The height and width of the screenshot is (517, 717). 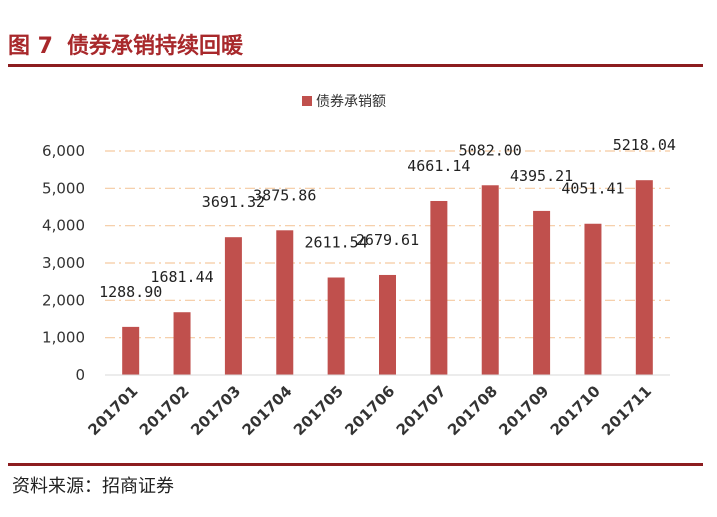 I want to click on y-tick-label: 4,000, so click(x=63, y=226).